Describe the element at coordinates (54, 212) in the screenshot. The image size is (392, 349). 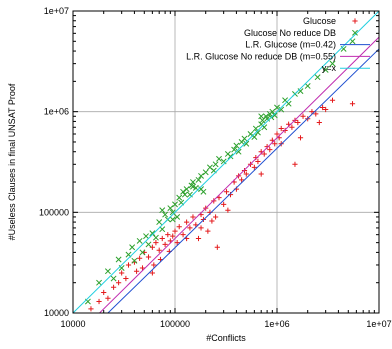
I see `y-tick-label: 100000` at that location.